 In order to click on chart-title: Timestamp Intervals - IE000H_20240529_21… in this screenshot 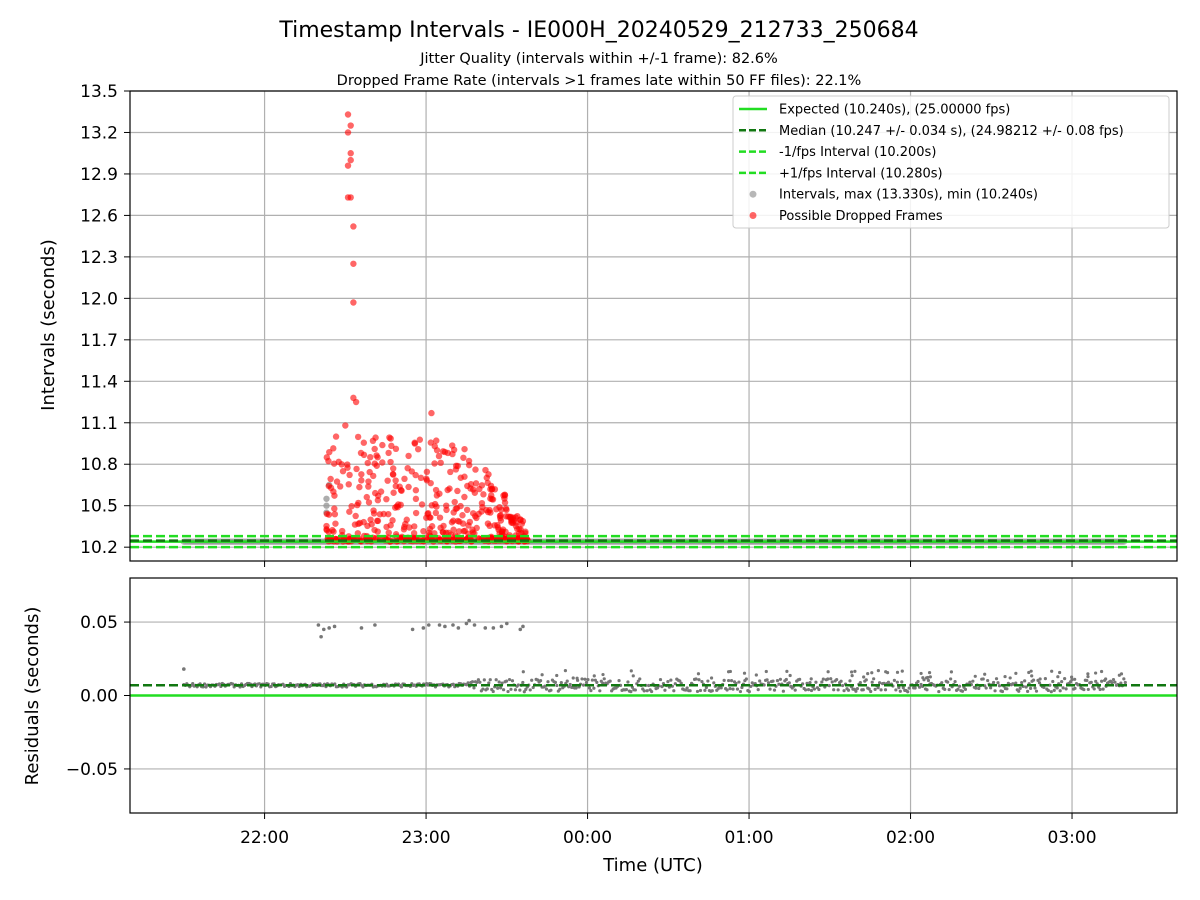, I will do `click(598, 30)`.